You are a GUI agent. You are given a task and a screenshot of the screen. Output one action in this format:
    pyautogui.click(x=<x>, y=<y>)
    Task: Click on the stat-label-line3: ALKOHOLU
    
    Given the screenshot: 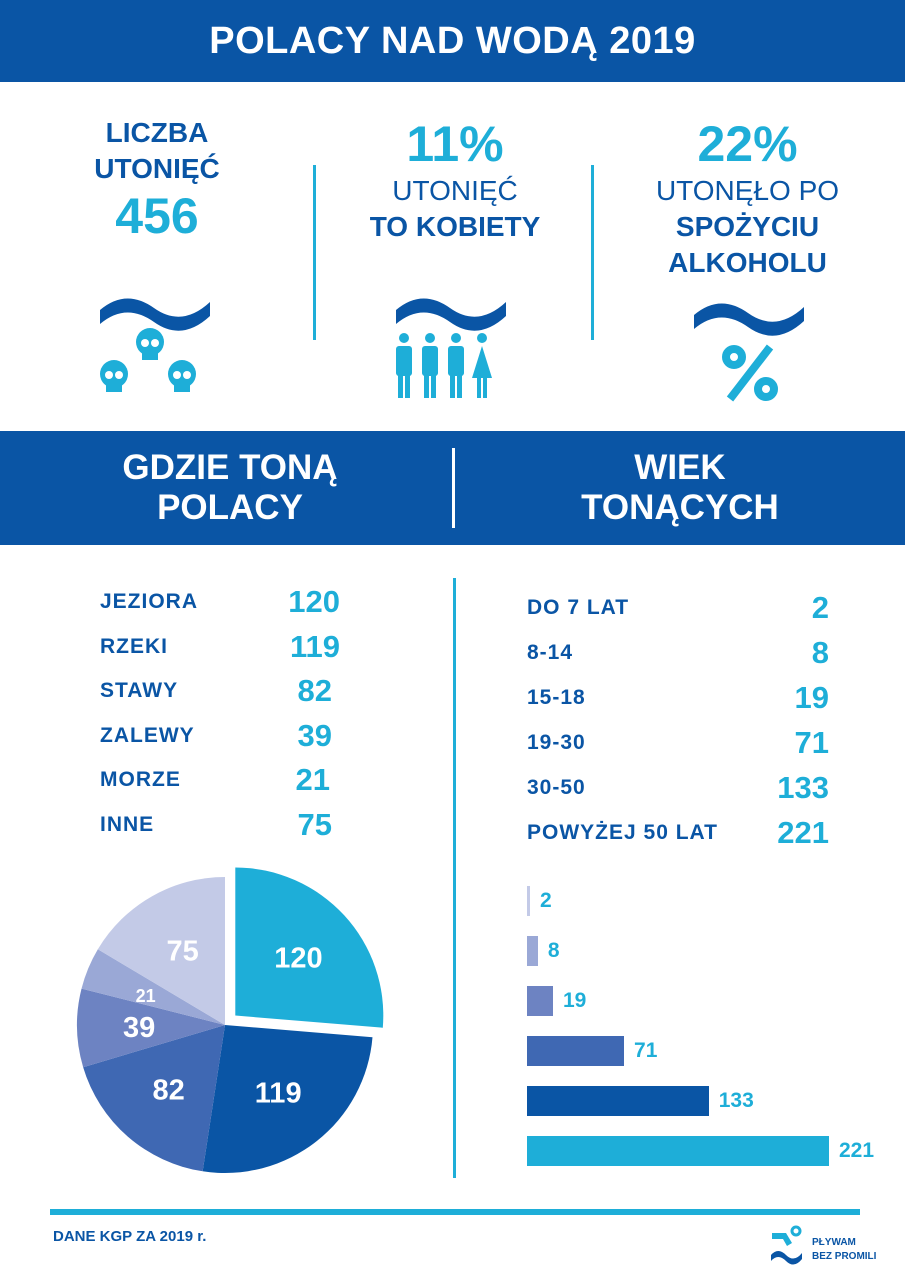 What is the action you would take?
    pyautogui.click(x=747, y=262)
    